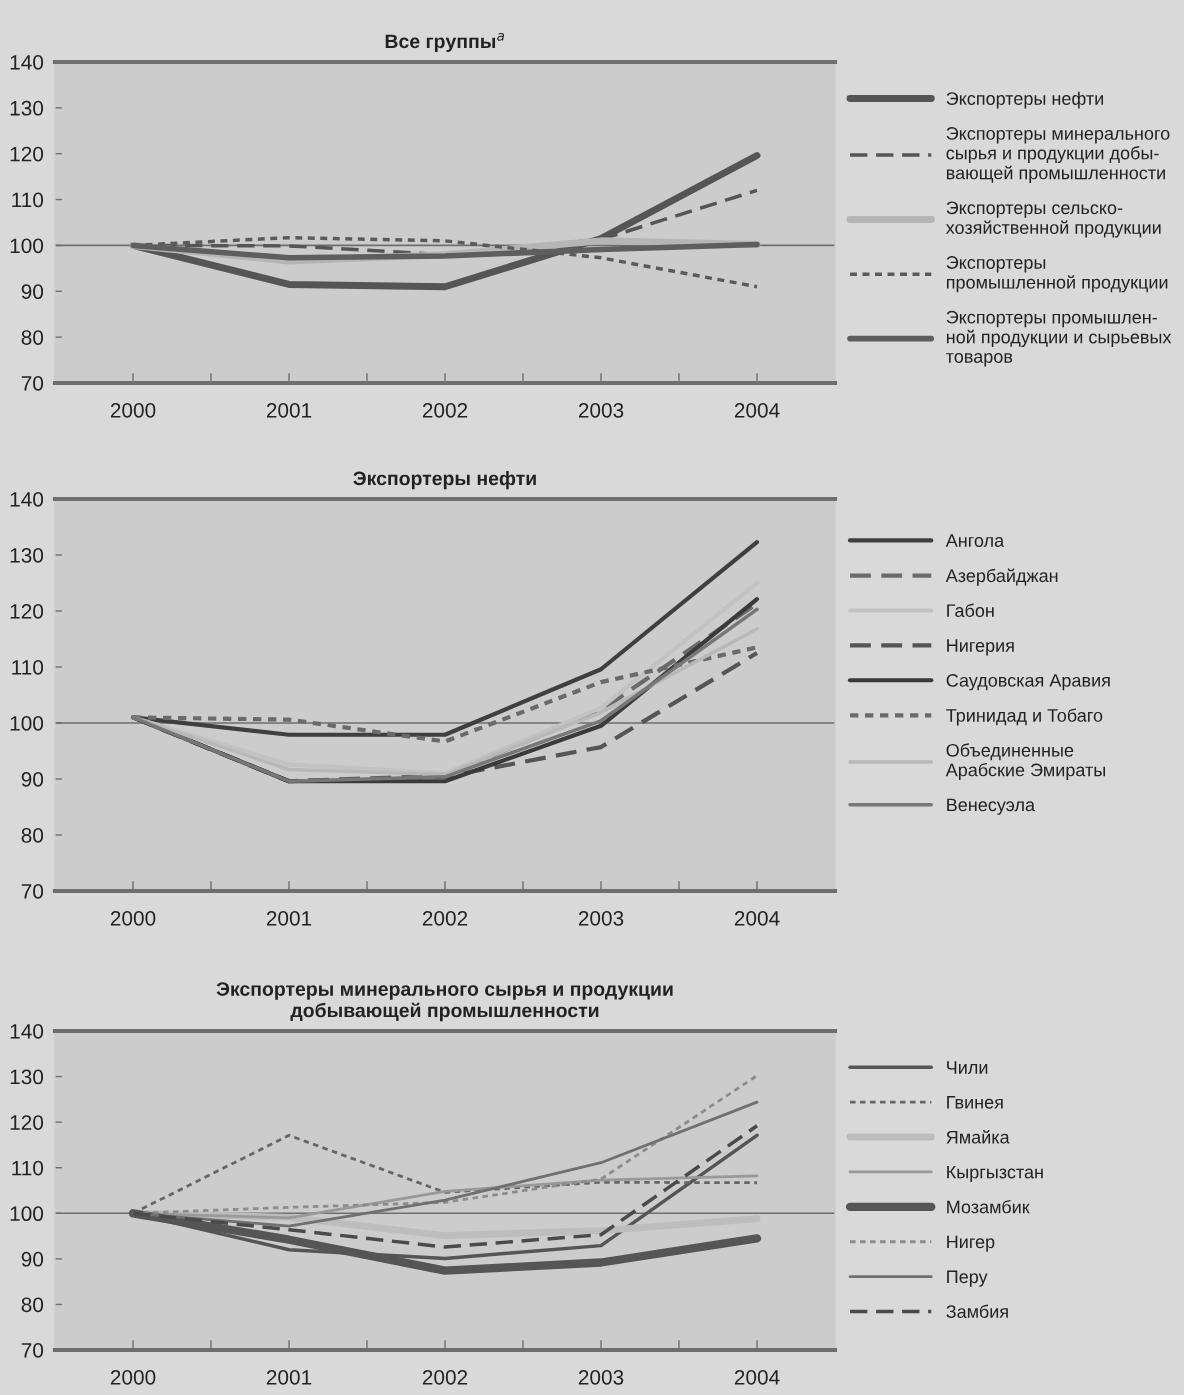 This screenshot has height=1395, width=1184. Describe the element at coordinates (1053, 219) in the screenshot. I see `legend-label: Экспортеры сельско- хозяйственной продукции` at that location.